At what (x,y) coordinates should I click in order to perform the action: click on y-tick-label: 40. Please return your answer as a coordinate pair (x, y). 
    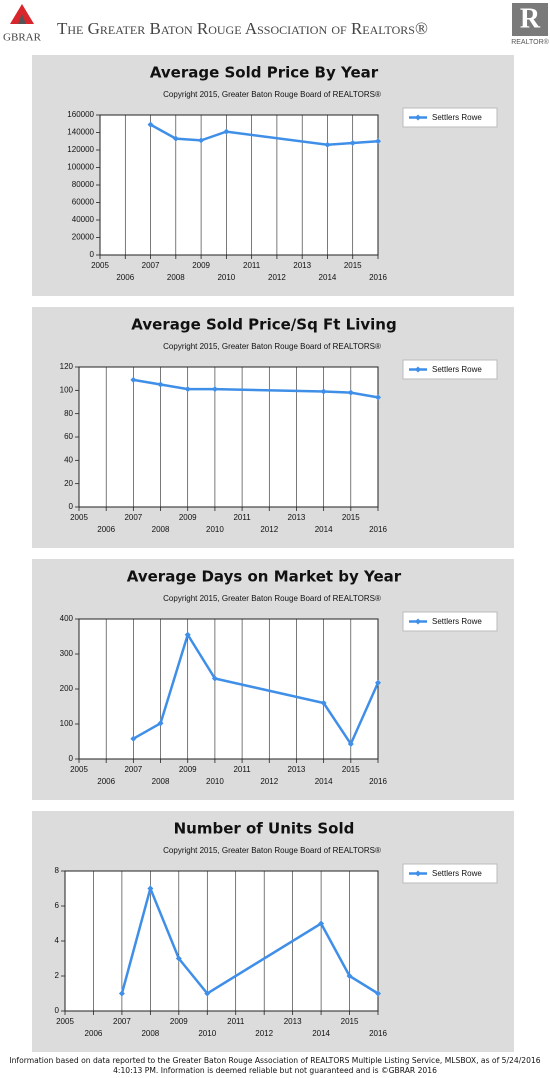
    Looking at the image, I should click on (68, 459).